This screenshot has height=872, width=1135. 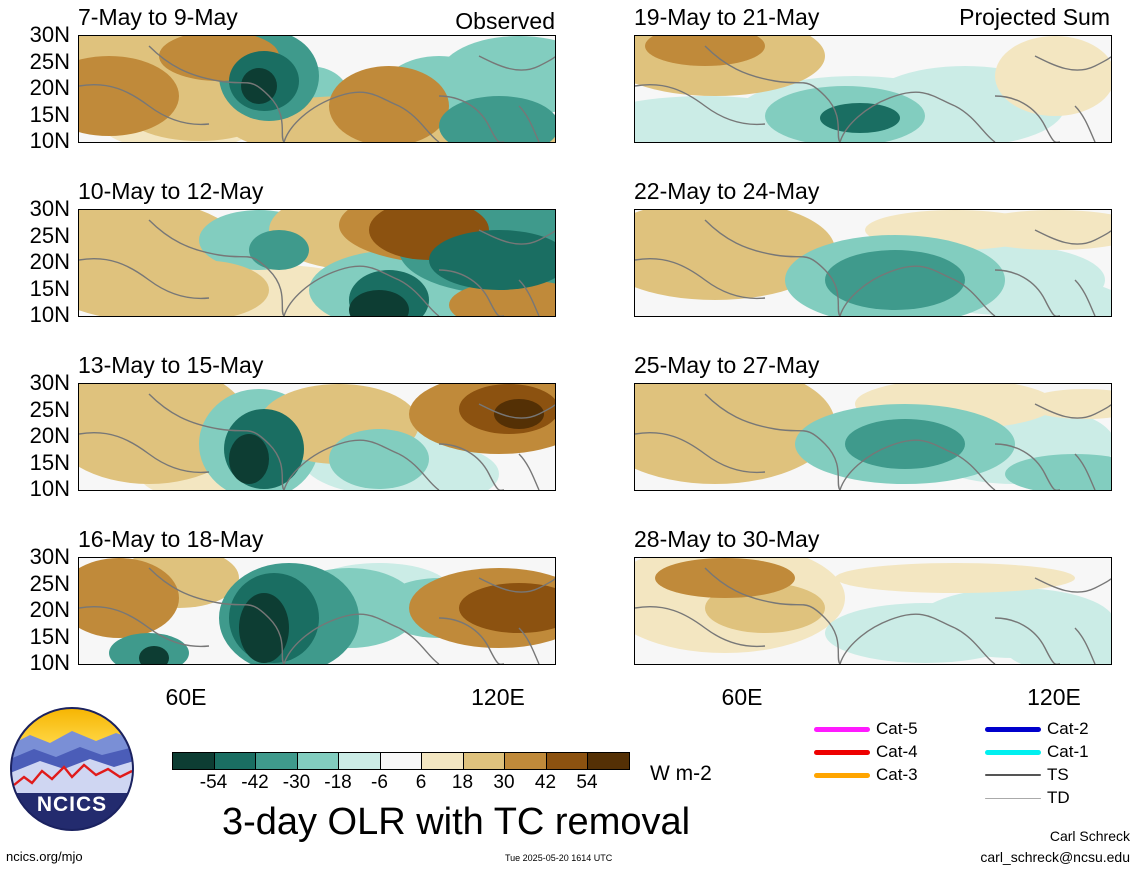 I want to click on colorbar-tick-label: -6, so click(x=379, y=782).